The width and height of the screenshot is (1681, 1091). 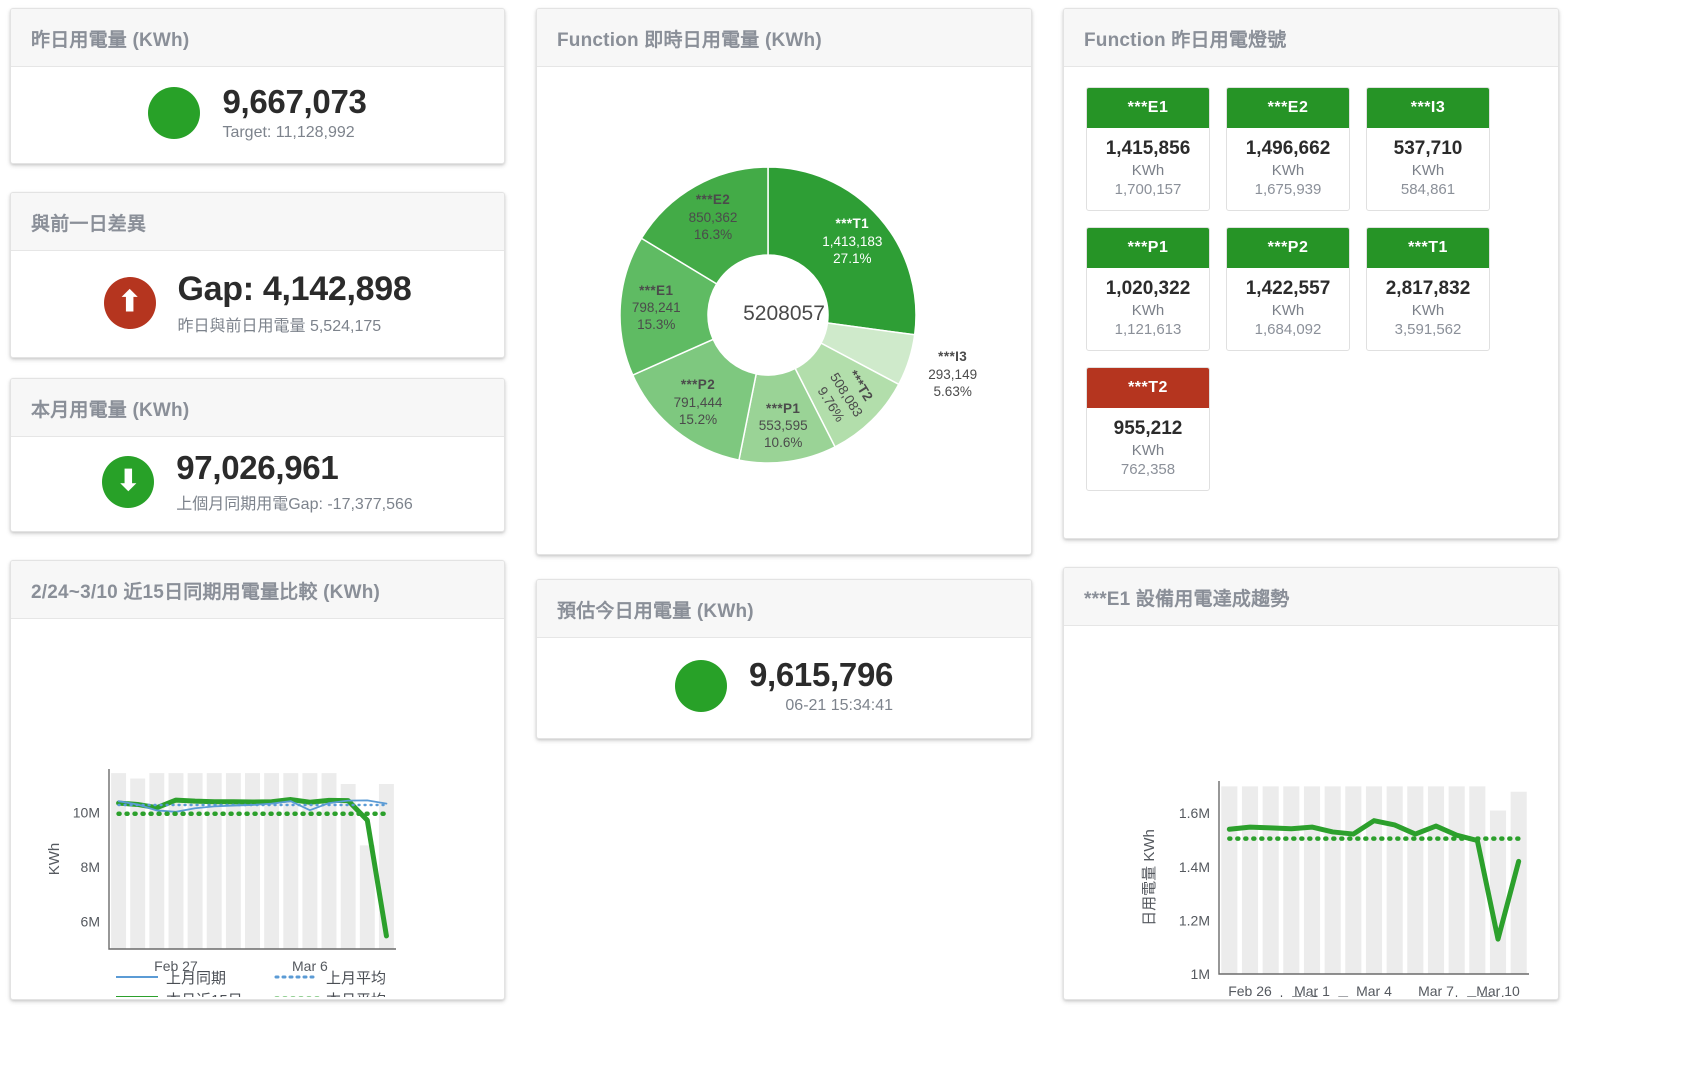 I want to click on kpi-day-over-day-gap: ⬆ Gap: 4,142,898 昨日與前日用電量 5,524,175, so click(x=257, y=303).